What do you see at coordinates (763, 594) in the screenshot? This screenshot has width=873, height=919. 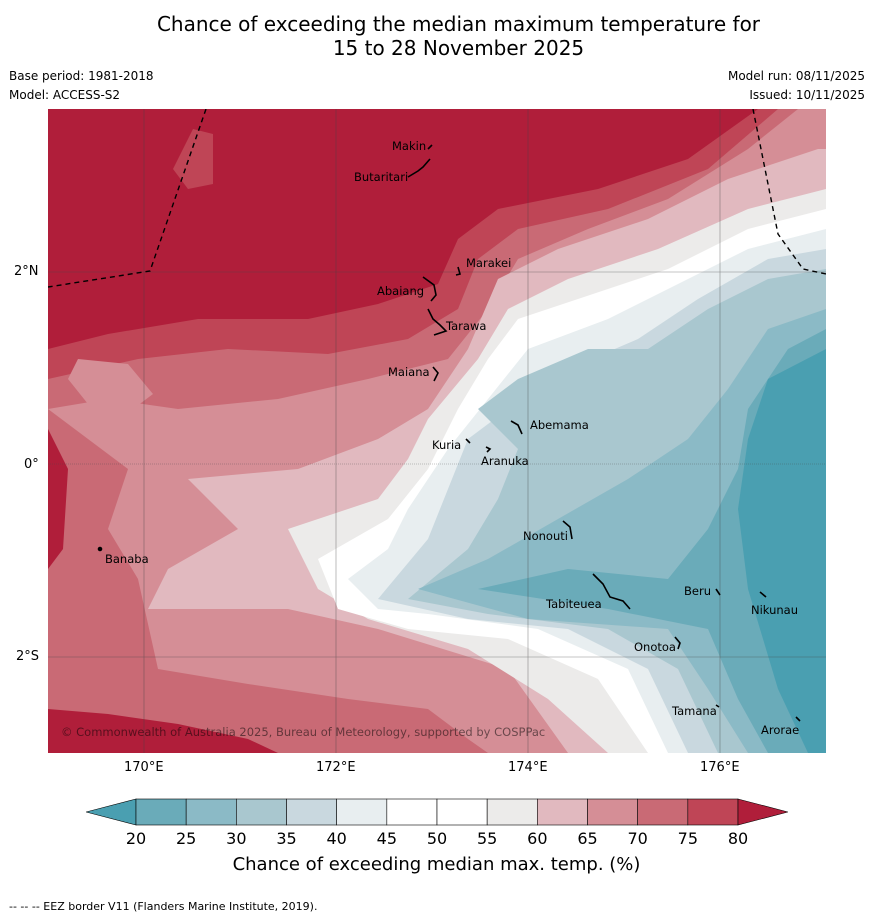 I see `island-nikunau` at bounding box center [763, 594].